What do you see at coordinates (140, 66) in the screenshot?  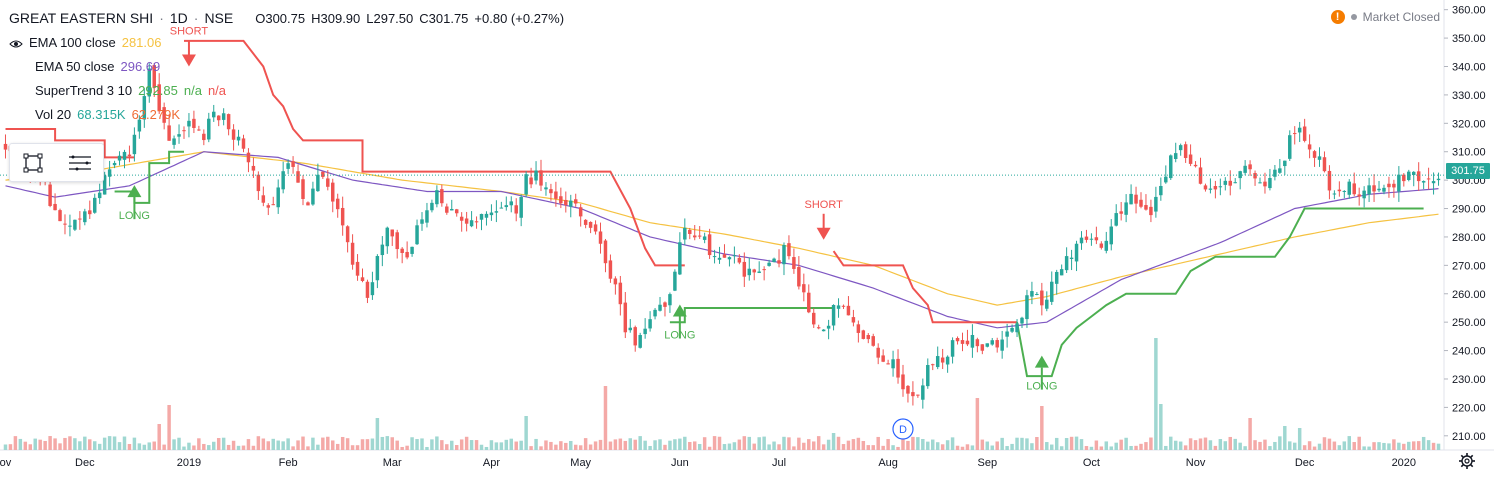 I see `indicator-value: 296.69` at bounding box center [140, 66].